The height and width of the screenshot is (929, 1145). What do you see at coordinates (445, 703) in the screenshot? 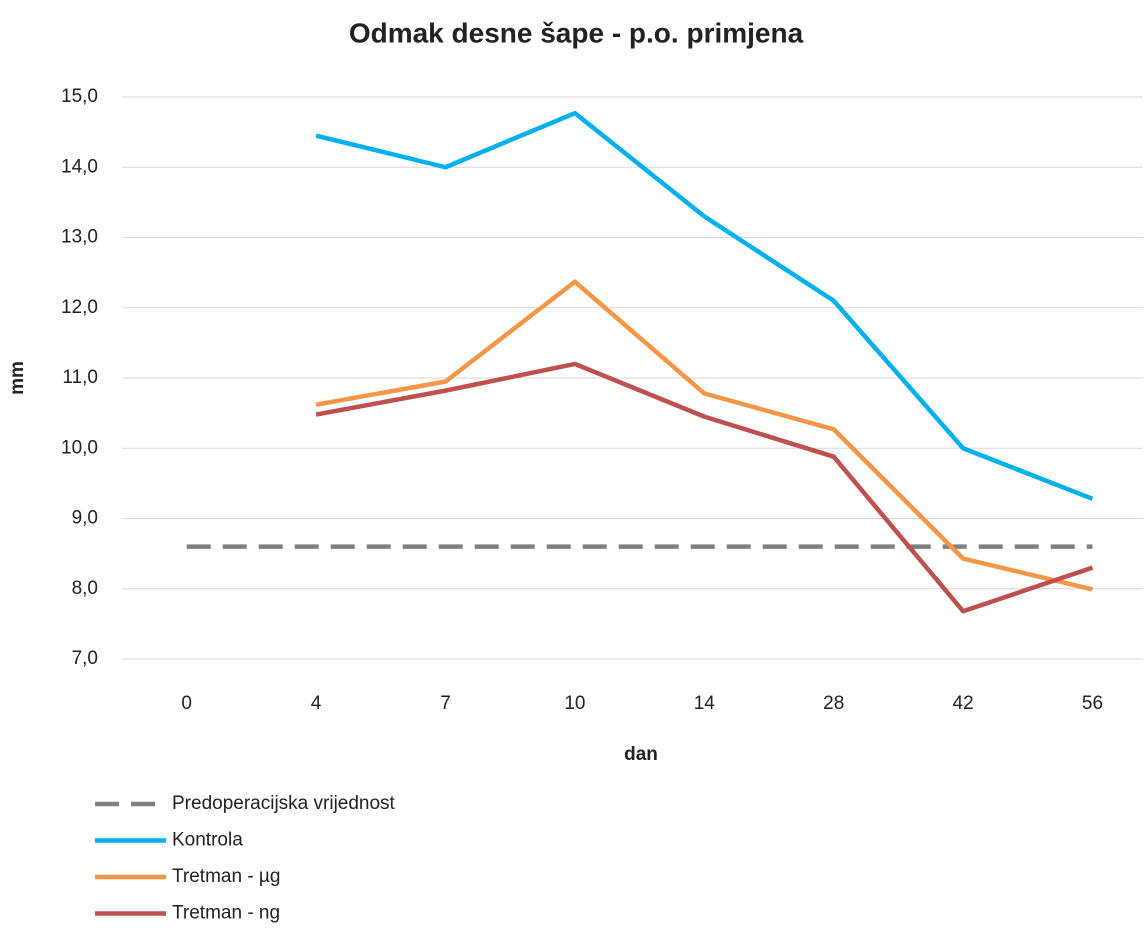
I see `x-tick-label: 7` at bounding box center [445, 703].